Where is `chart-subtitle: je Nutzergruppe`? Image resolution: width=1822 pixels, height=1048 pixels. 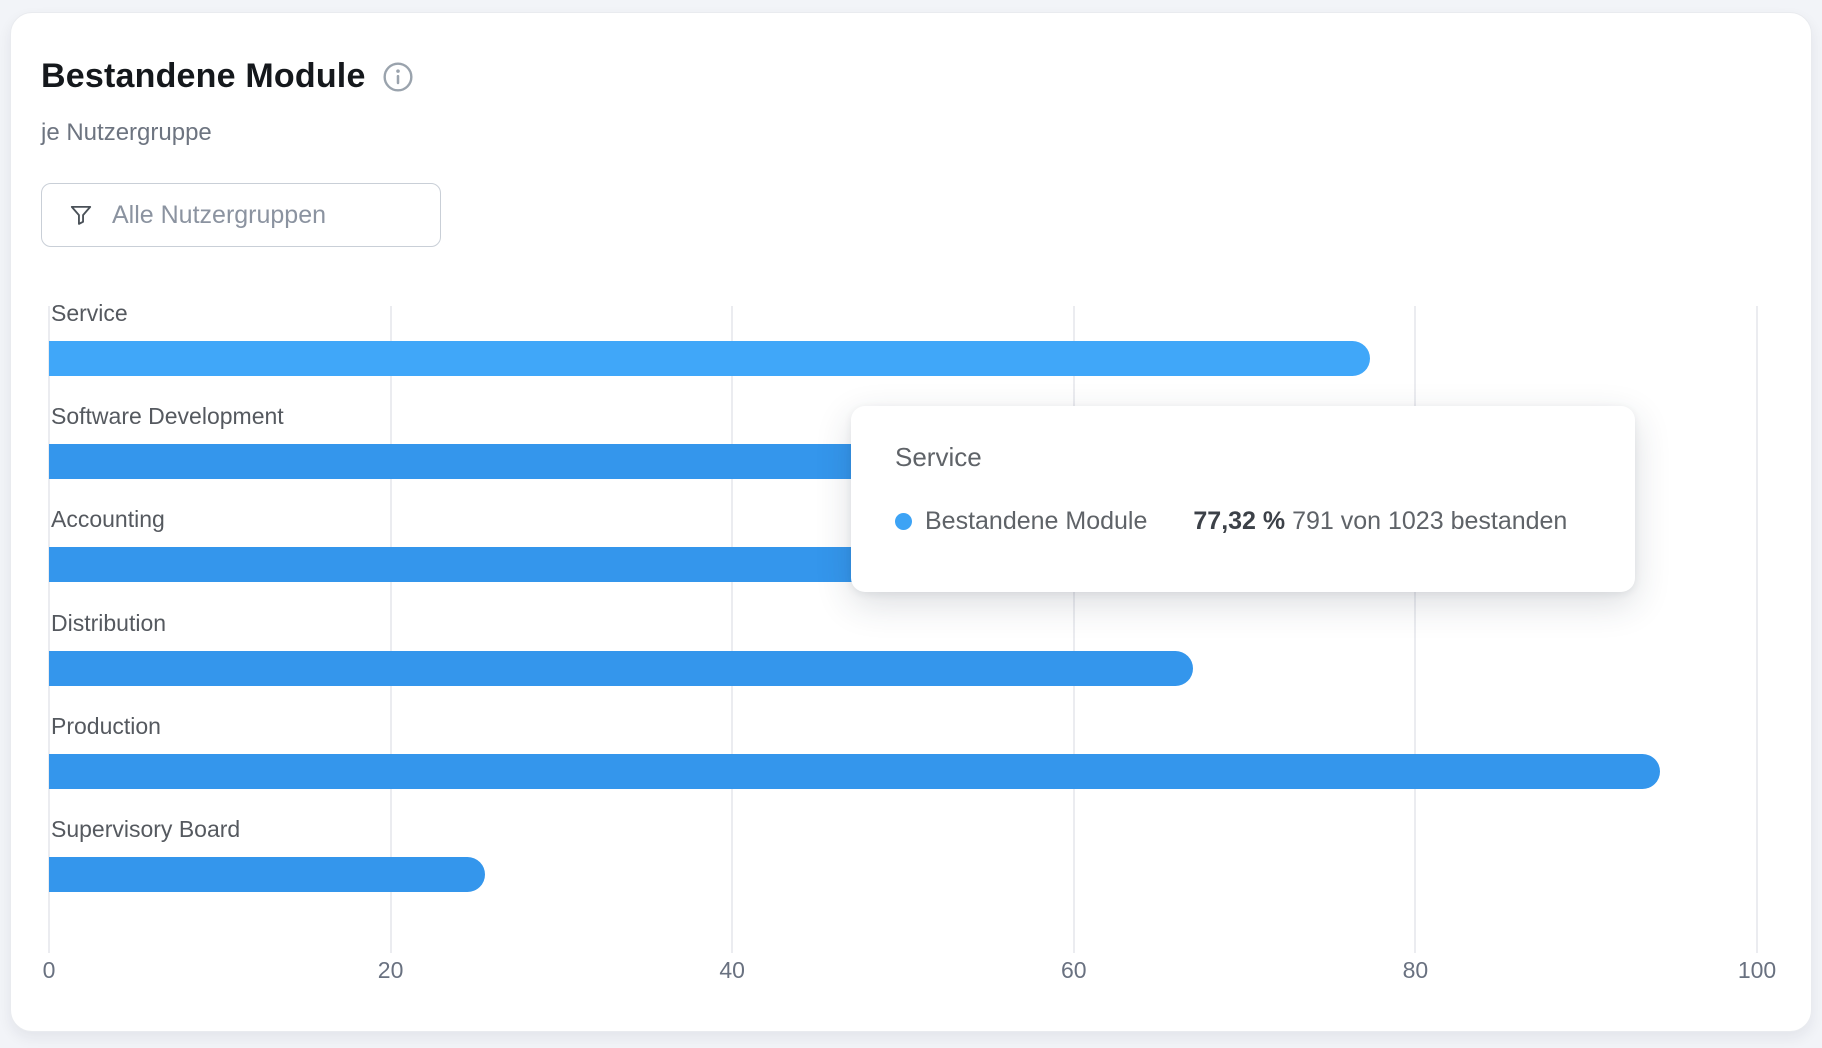
chart-subtitle: je Nutzergruppe is located at coordinates (126, 132).